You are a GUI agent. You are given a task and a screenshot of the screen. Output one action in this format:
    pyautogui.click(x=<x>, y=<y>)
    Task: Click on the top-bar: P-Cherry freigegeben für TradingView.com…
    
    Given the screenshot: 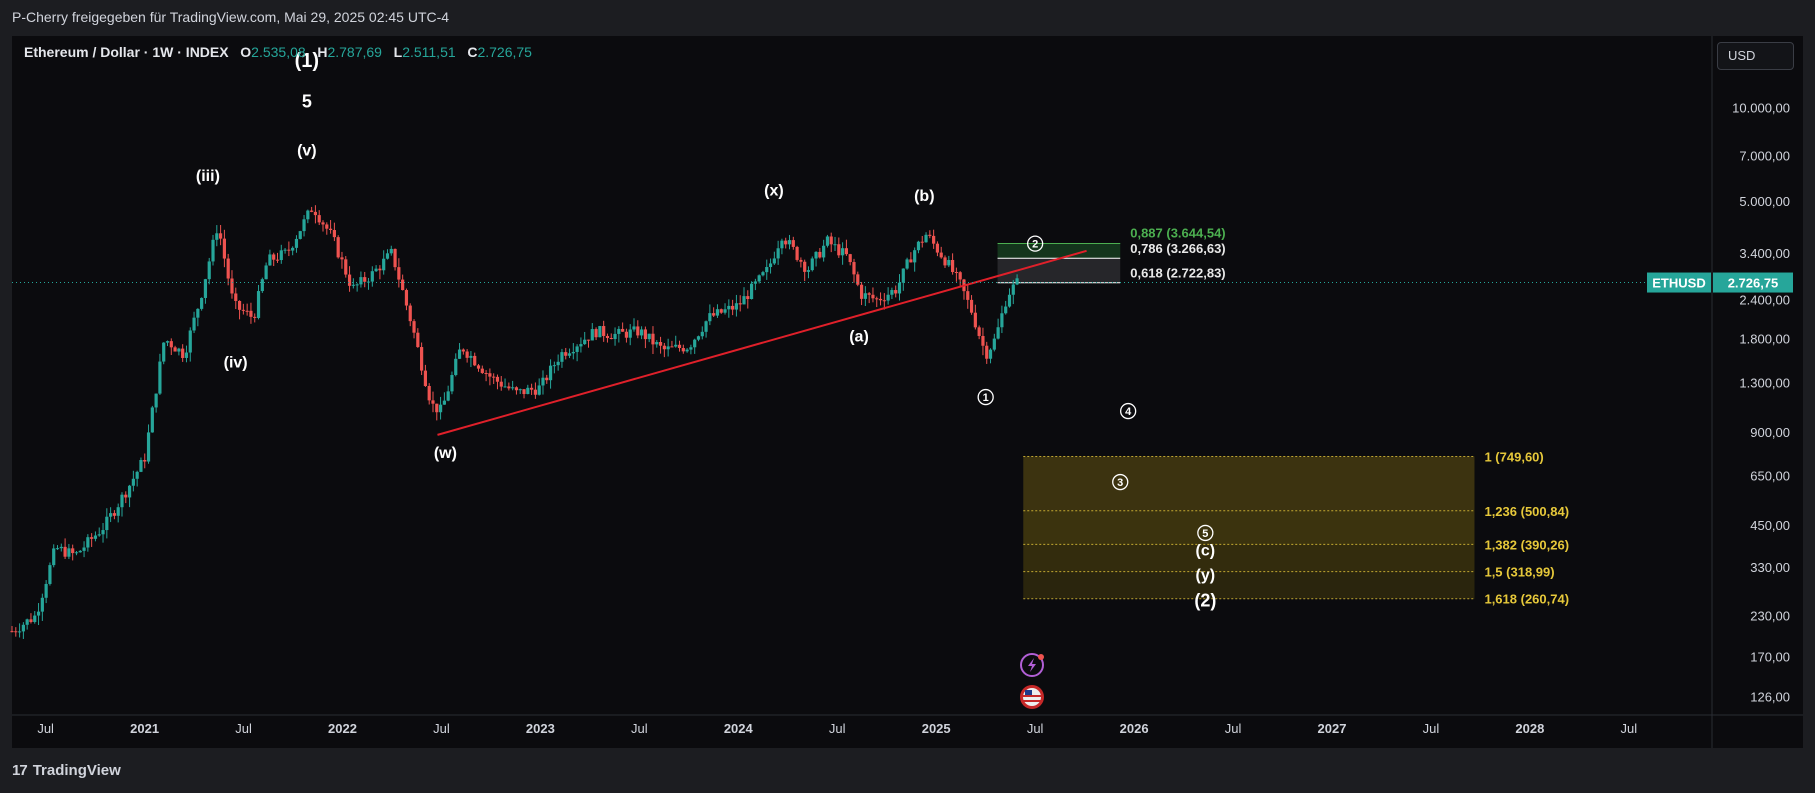 What is the action you would take?
    pyautogui.click(x=907, y=18)
    